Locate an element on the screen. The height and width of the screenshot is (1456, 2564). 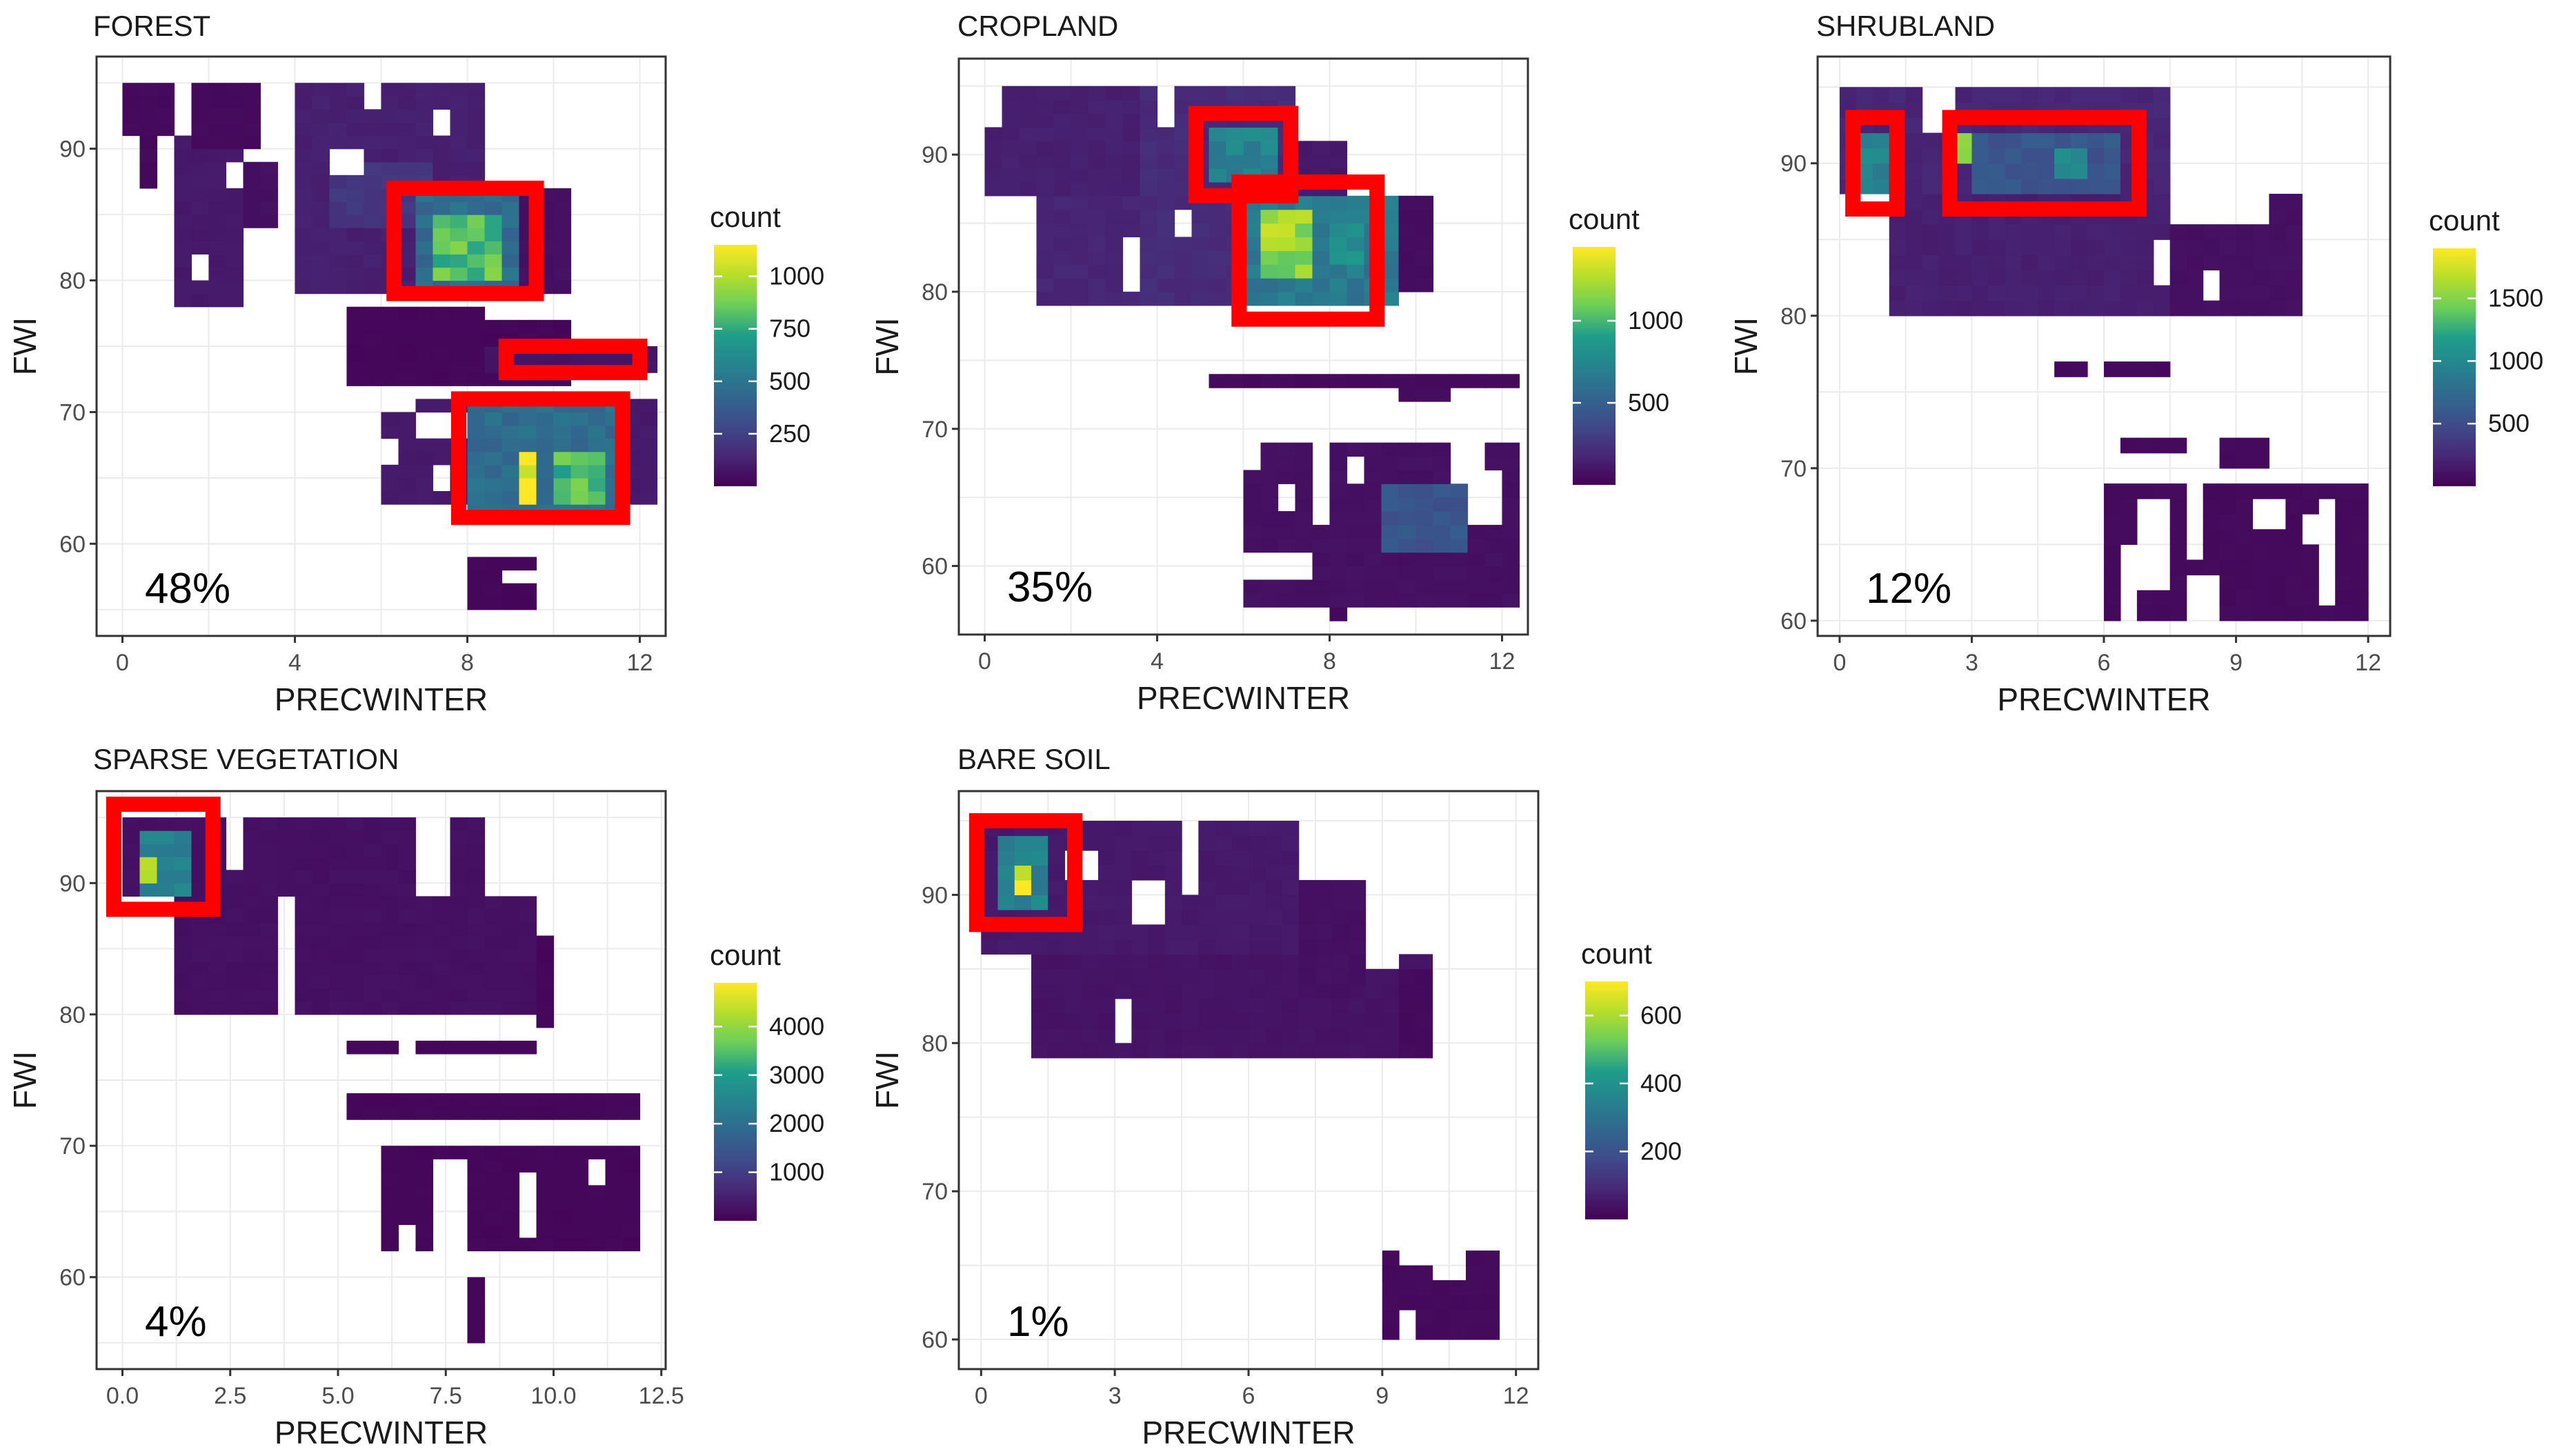
y-axis-label: FWI is located at coordinates (25, 346).